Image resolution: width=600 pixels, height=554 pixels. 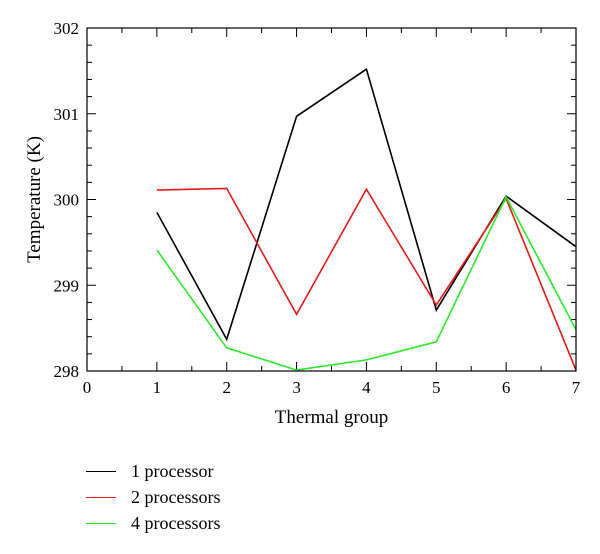 I want to click on legend-item-2-processors: 2 processors, so click(x=153, y=497).